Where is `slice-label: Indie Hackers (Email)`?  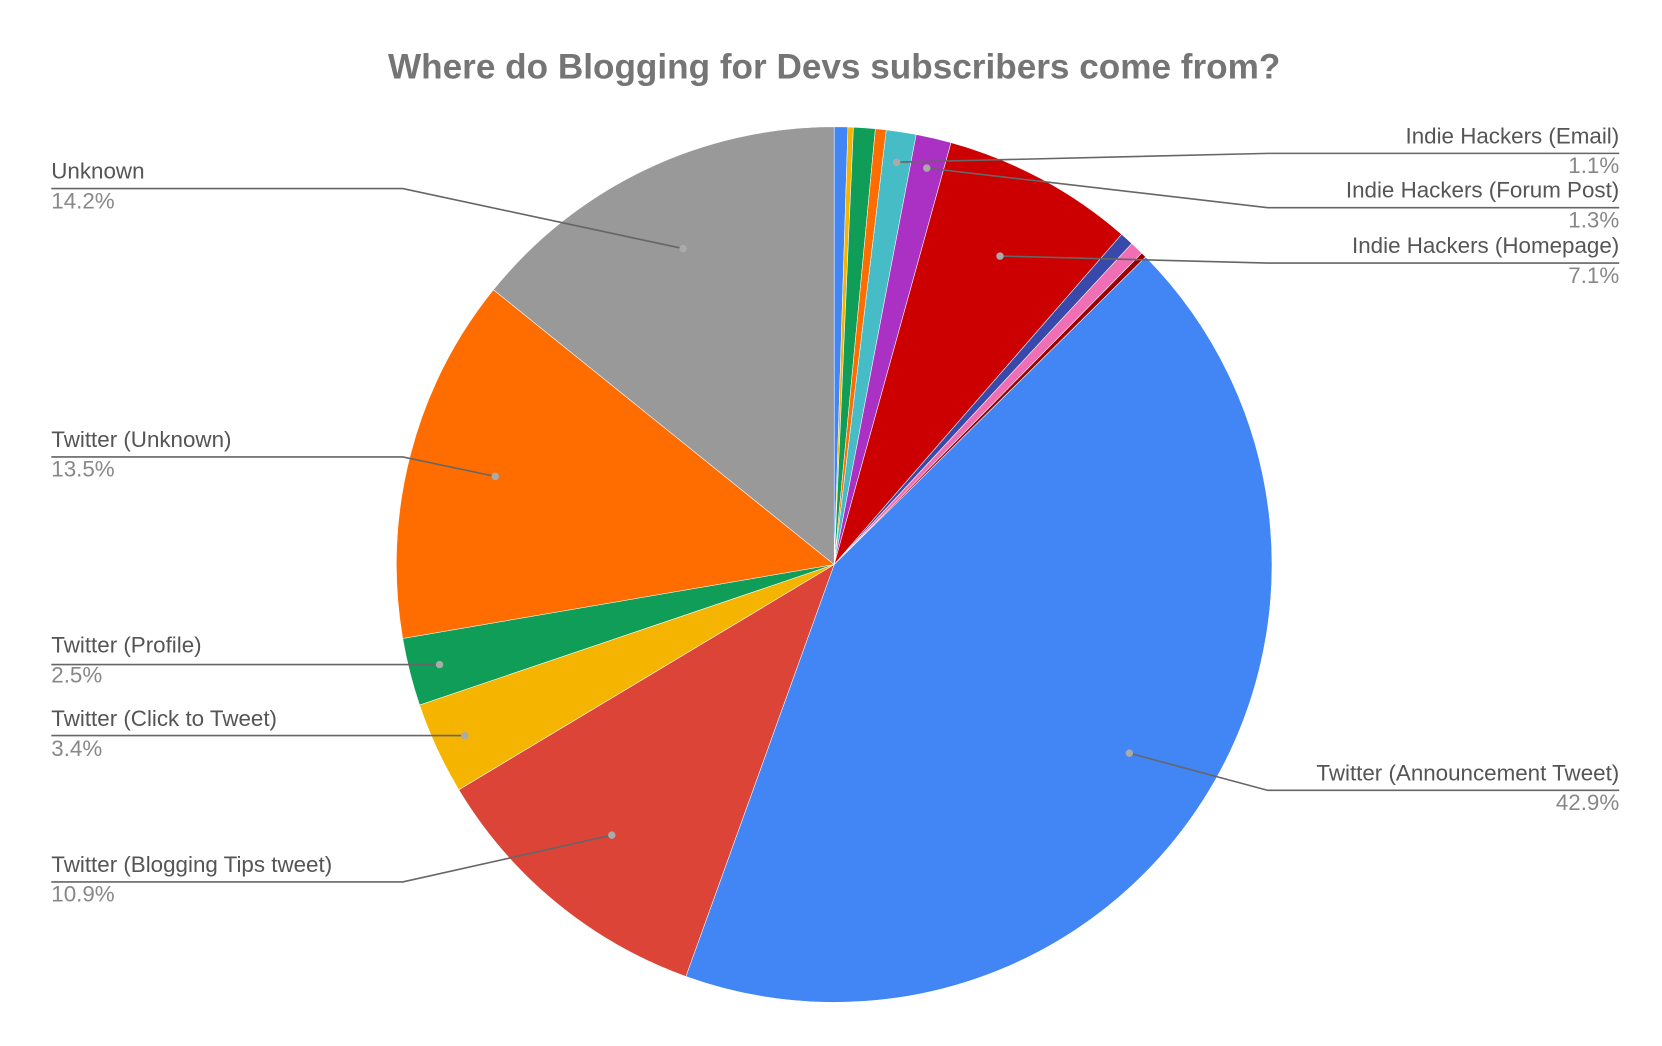 slice-label: Indie Hackers (Email) is located at coordinates (1513, 135).